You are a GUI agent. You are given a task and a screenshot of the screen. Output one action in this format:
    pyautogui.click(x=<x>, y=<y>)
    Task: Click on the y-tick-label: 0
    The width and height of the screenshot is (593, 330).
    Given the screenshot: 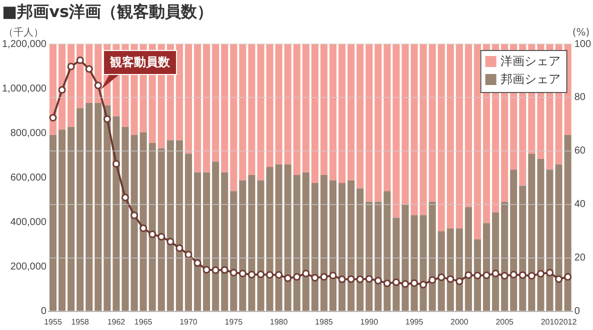 What is the action you would take?
    pyautogui.click(x=43, y=312)
    